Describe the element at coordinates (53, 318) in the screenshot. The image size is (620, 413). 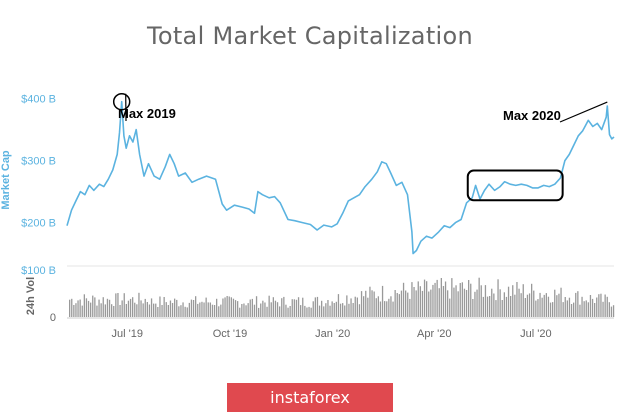
I see `volume-tick-label: 0` at that location.